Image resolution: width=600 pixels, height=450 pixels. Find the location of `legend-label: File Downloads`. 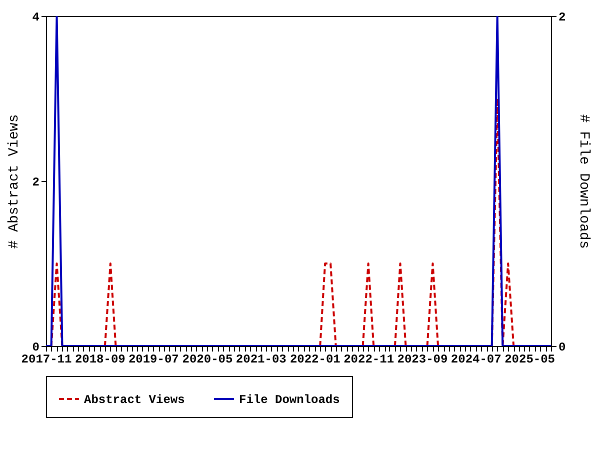

legend-label: File Downloads is located at coordinates (289, 400).